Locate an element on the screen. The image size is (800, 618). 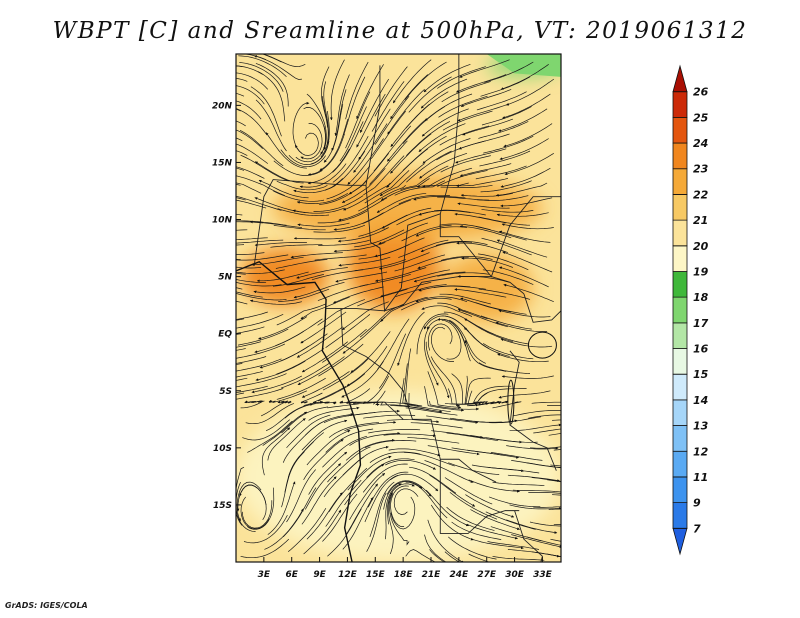
x-tick-label: 6E is located at coordinates (292, 575).